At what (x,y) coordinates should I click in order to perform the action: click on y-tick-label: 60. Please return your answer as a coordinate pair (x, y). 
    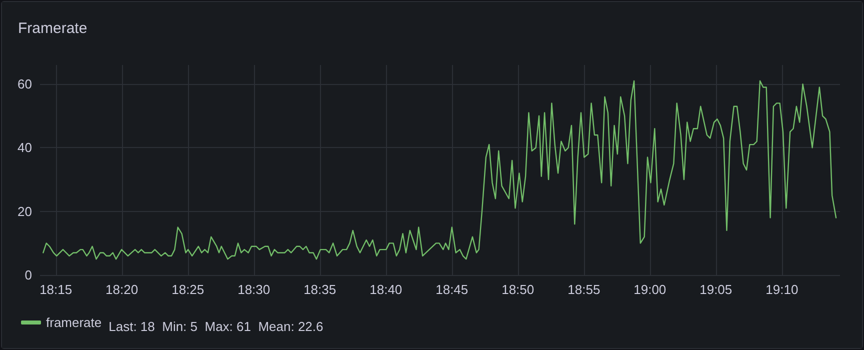
    Looking at the image, I should click on (25, 84).